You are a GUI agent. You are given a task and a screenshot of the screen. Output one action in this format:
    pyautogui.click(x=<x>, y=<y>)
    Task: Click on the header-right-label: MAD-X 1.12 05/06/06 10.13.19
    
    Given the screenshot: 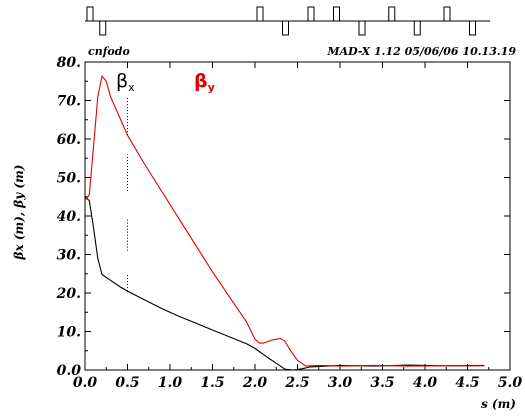 What is the action you would take?
    pyautogui.click(x=421, y=51)
    